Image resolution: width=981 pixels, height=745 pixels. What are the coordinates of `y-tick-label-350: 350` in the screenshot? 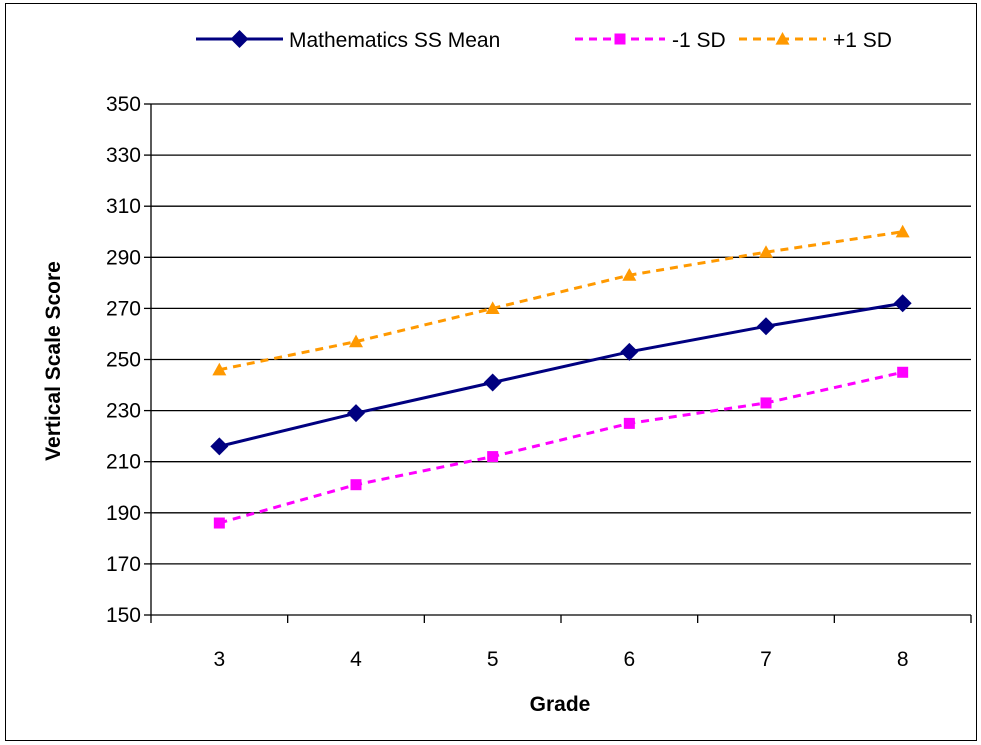 It's located at (123, 104).